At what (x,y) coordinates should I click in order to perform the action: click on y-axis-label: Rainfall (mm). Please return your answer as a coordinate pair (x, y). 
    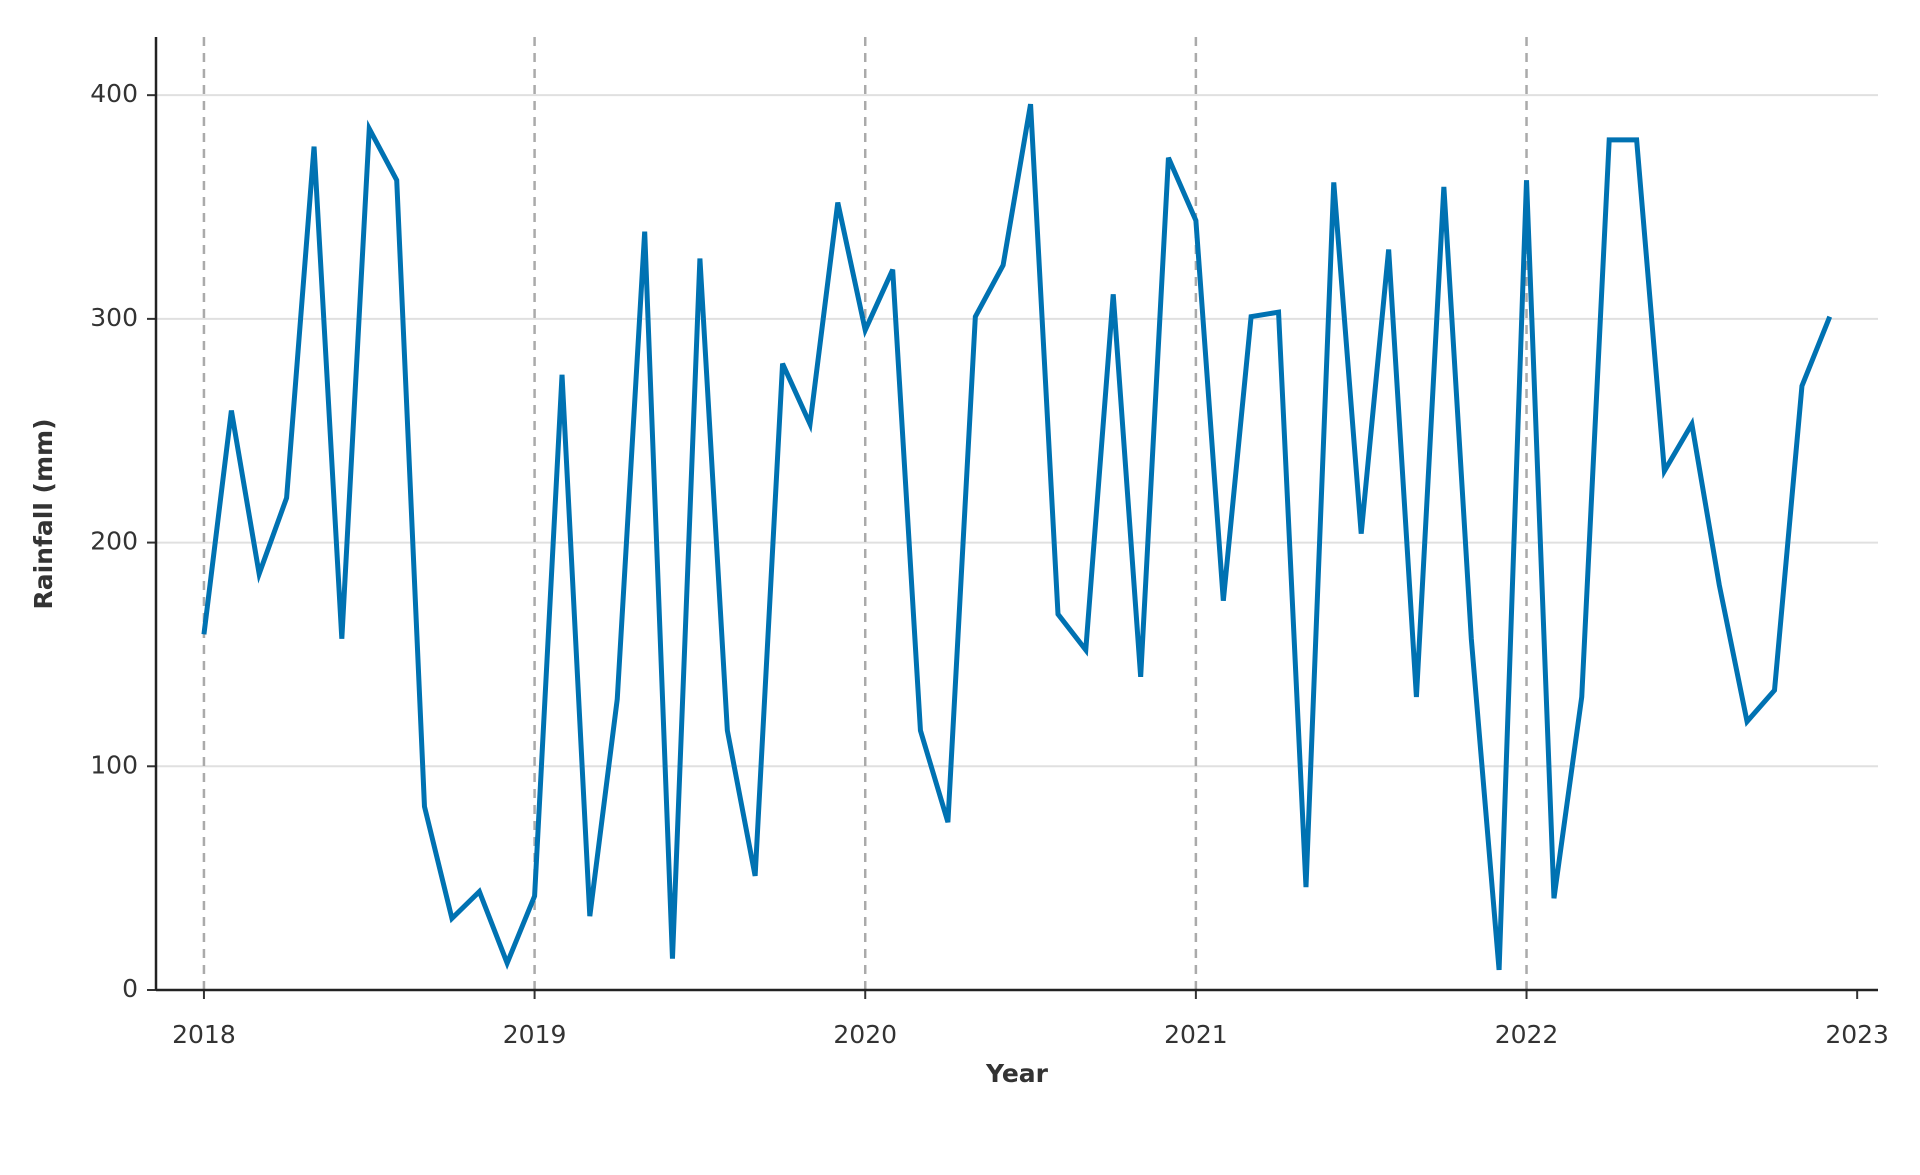
    Looking at the image, I should click on (43, 513).